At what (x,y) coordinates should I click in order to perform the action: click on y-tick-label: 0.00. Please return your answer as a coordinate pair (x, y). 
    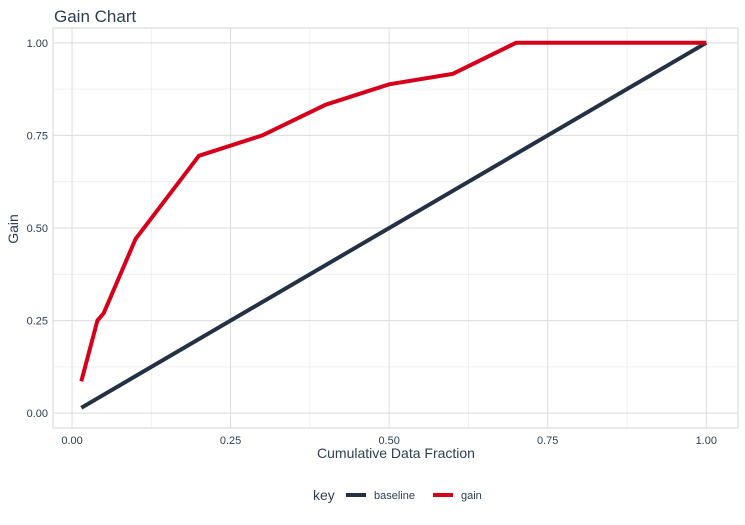
    Looking at the image, I should click on (37, 414).